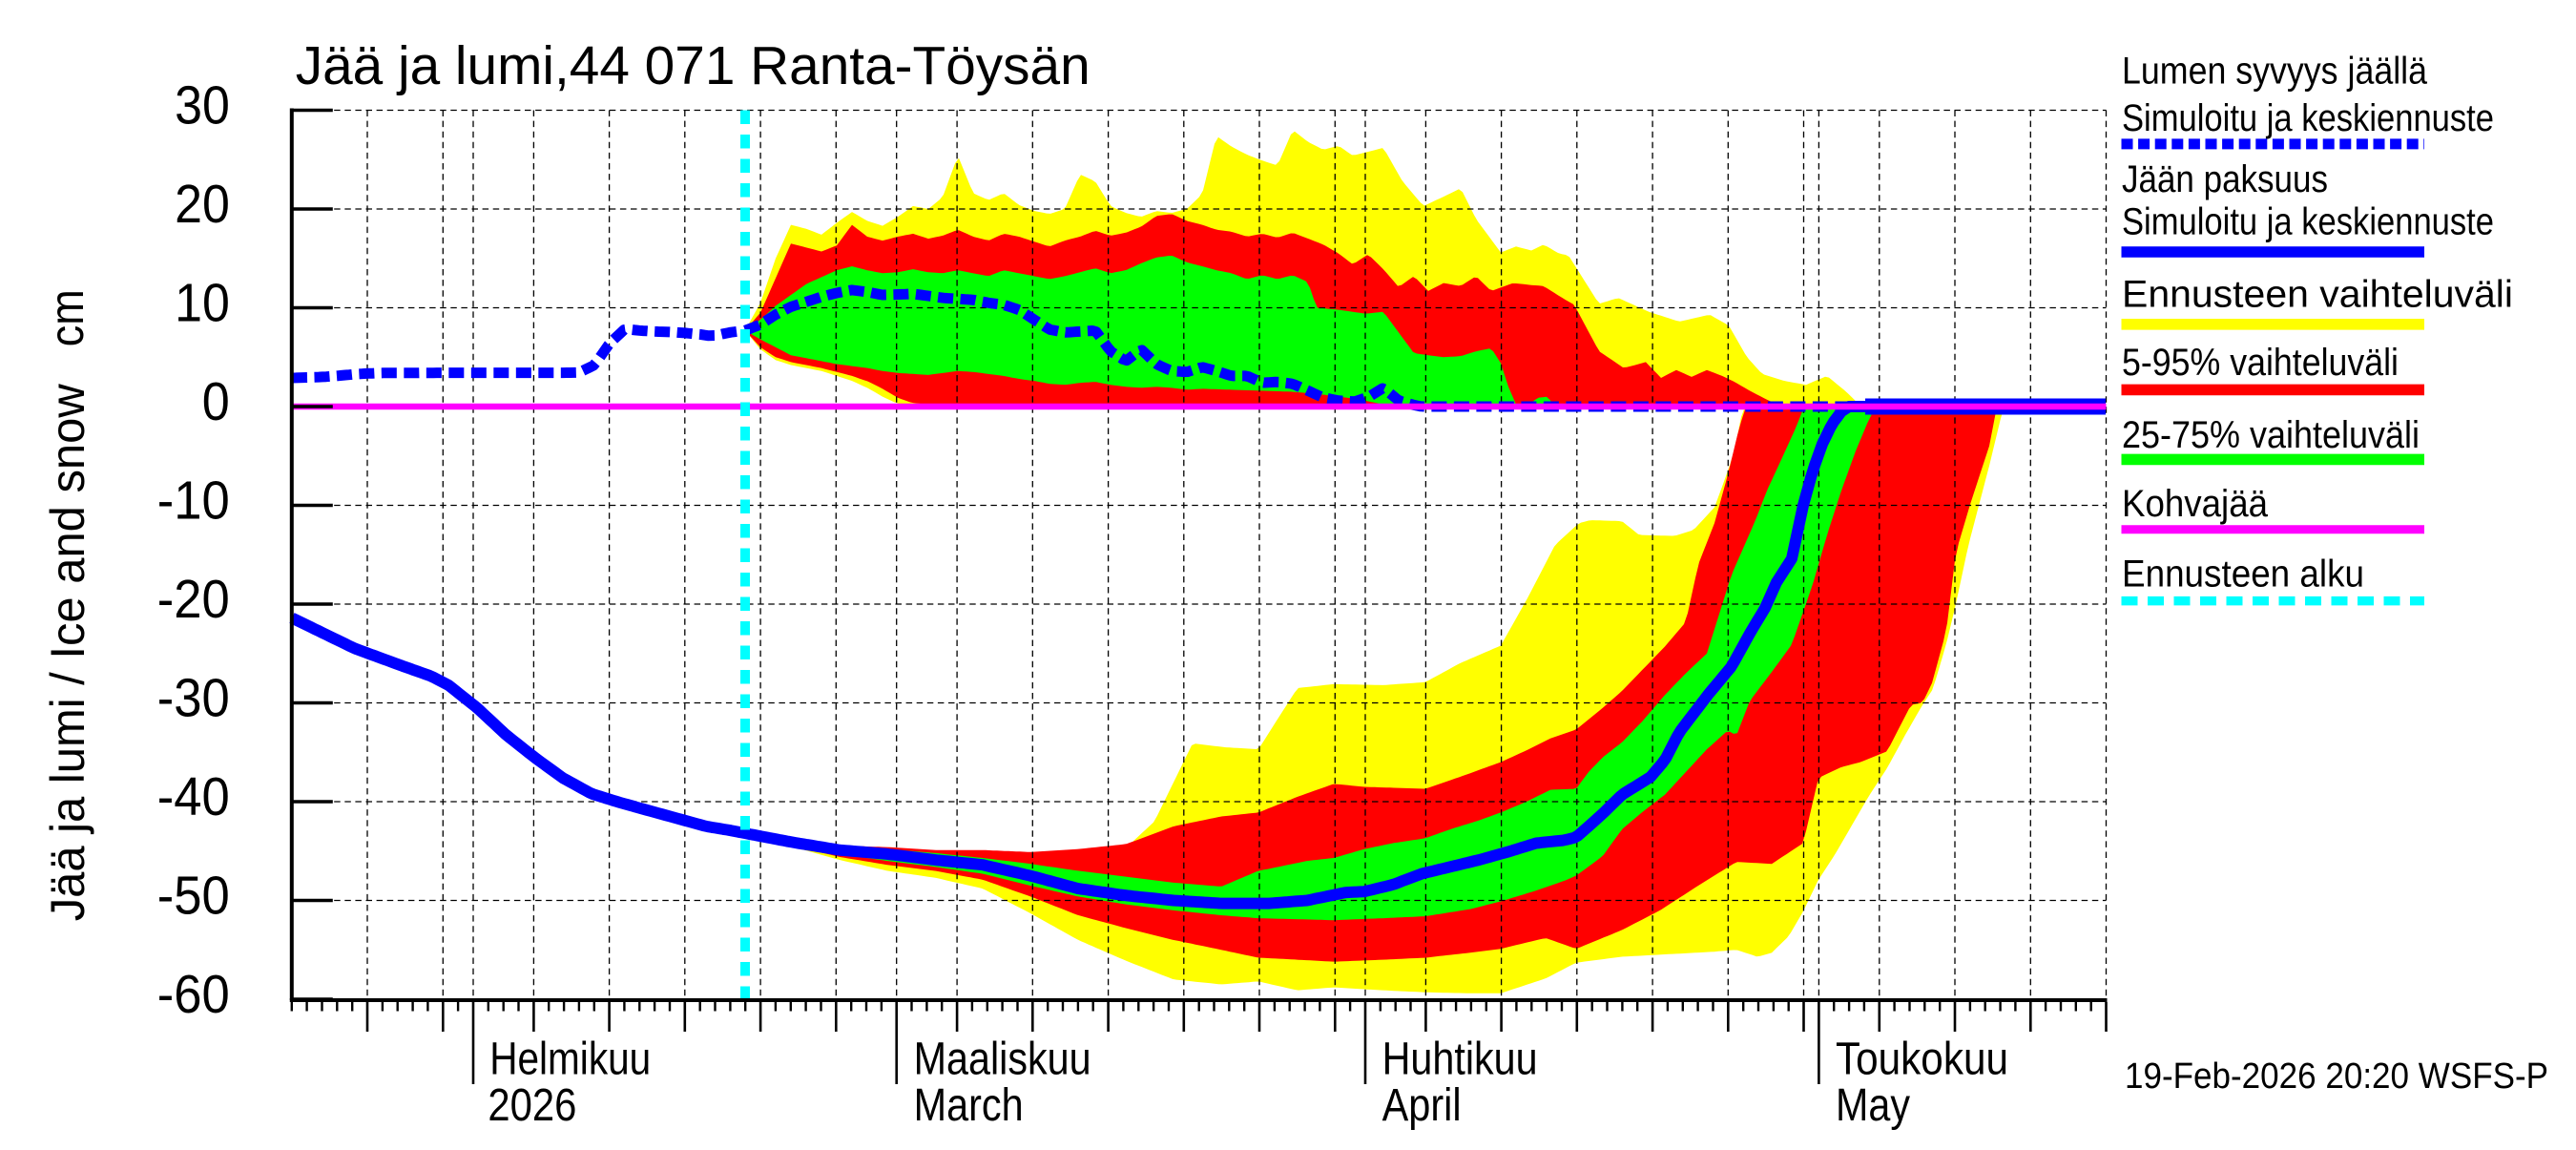 The width and height of the screenshot is (2576, 1150). What do you see at coordinates (2336, 1076) in the screenshot?
I see `svg-text: 19-Feb-2026 20:20 WSFS-P` at bounding box center [2336, 1076].